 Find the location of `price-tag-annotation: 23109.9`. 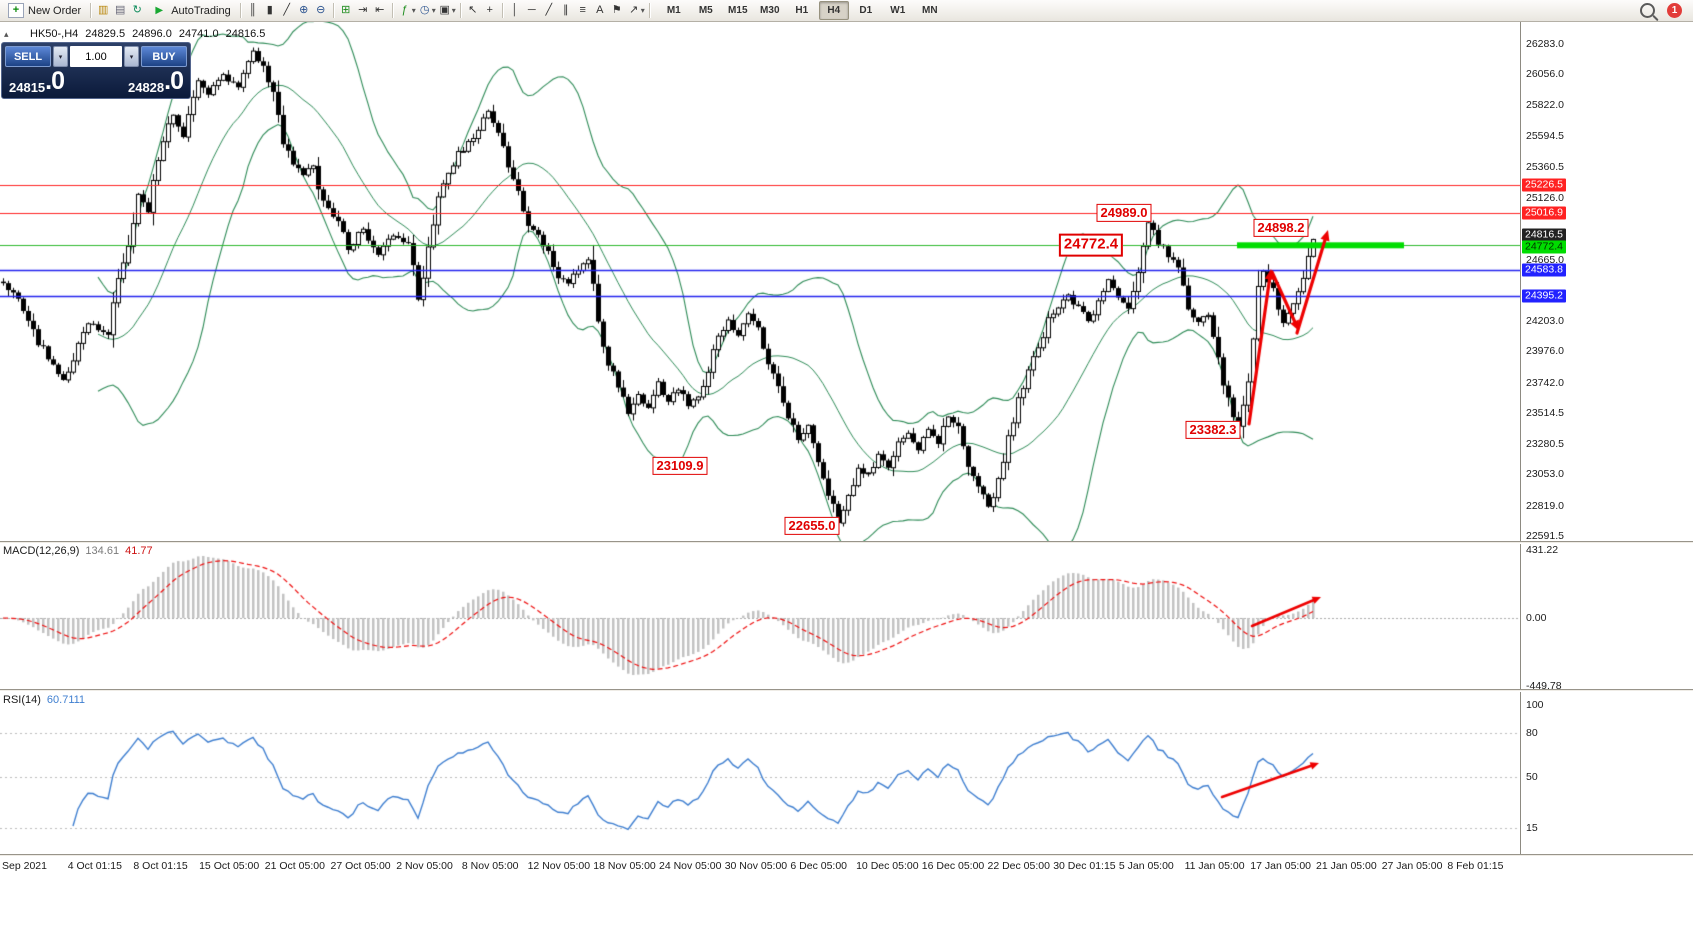

price-tag-annotation: 23109.9 is located at coordinates (680, 466).